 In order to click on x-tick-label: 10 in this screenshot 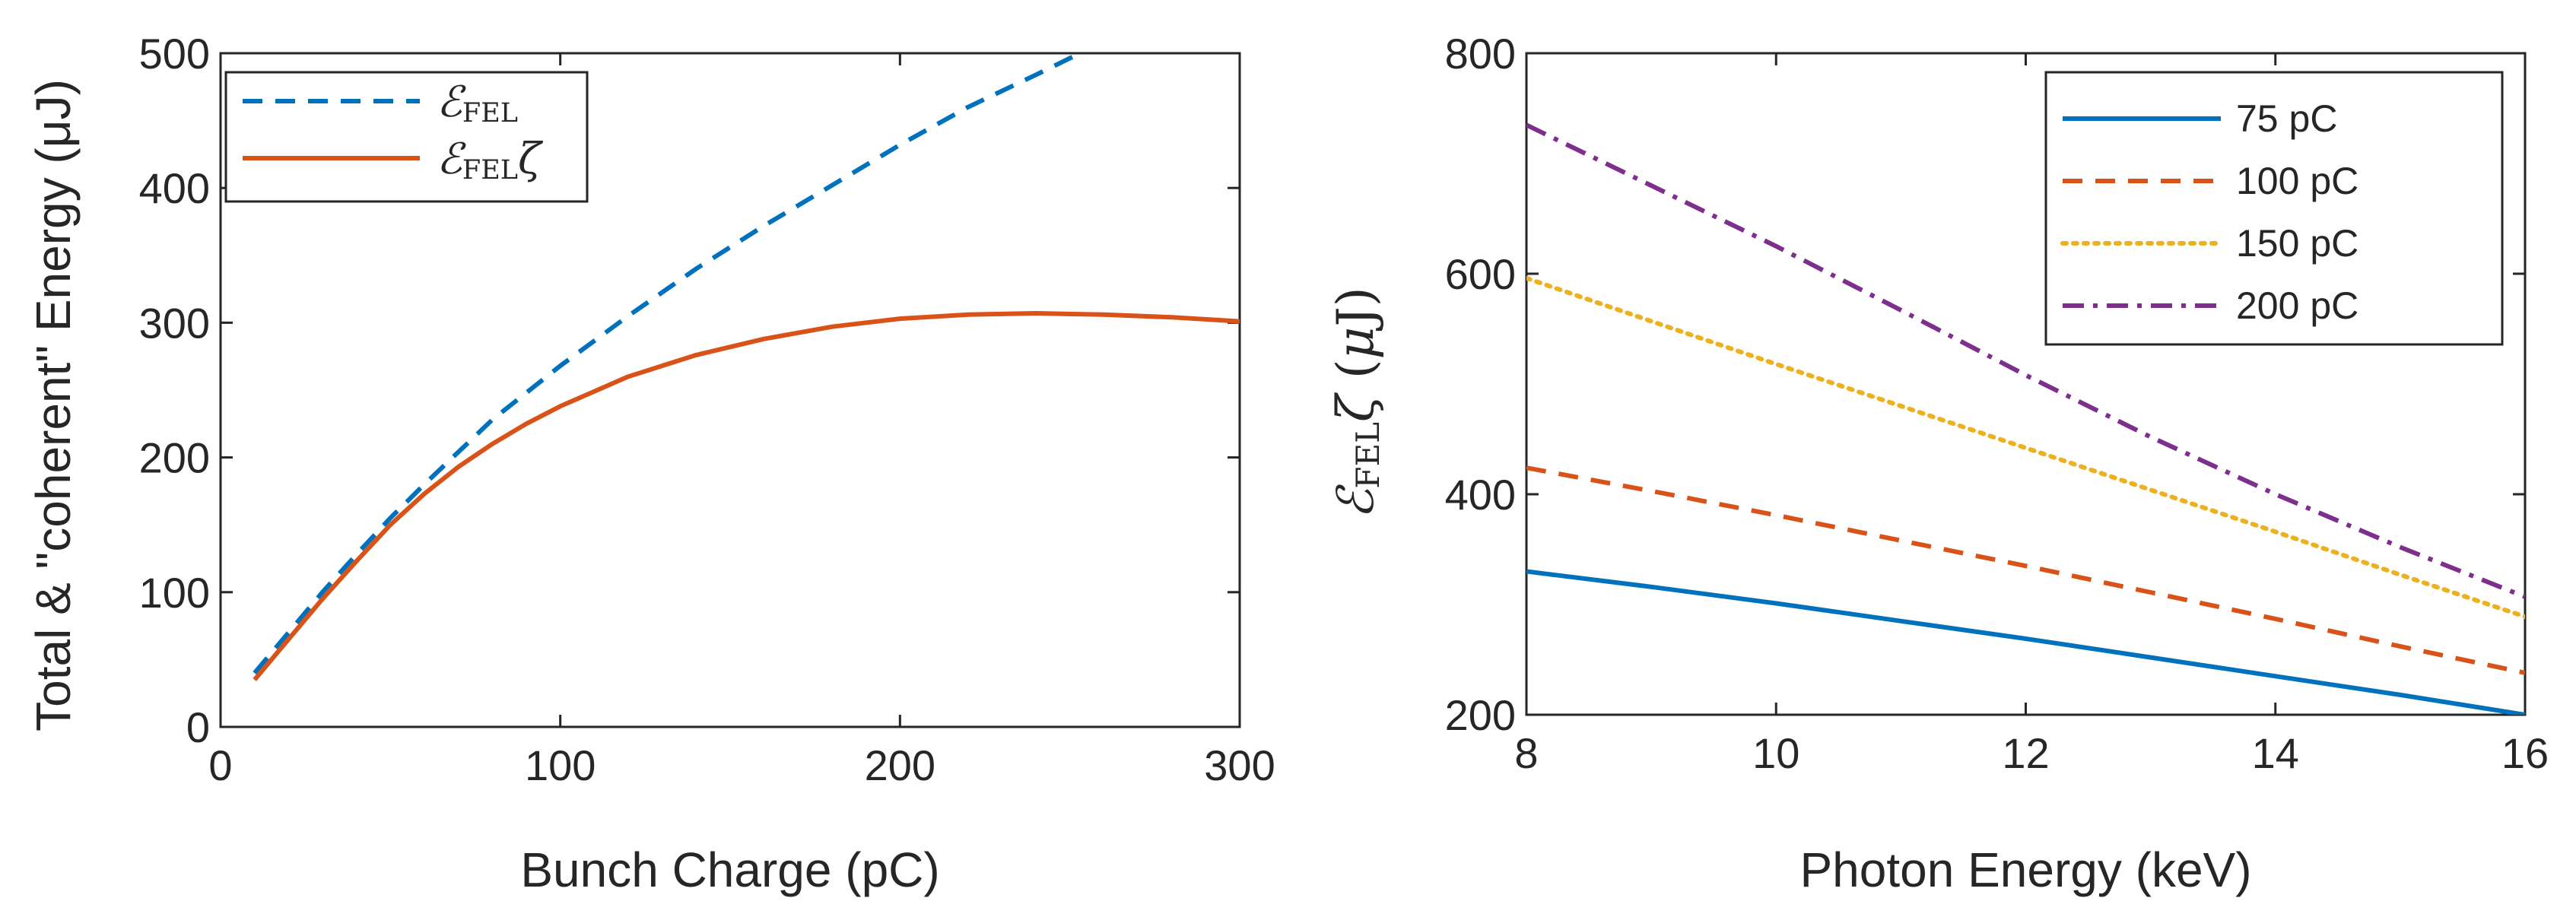, I will do `click(1776, 753)`.